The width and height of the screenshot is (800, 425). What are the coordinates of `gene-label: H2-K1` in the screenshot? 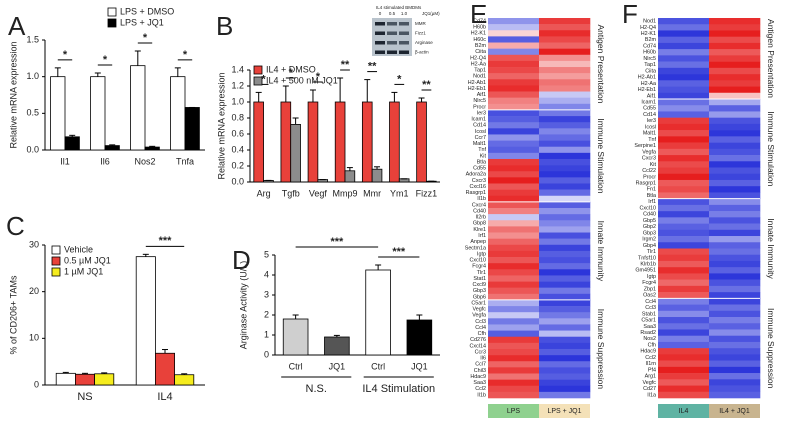 It's located at (478, 34).